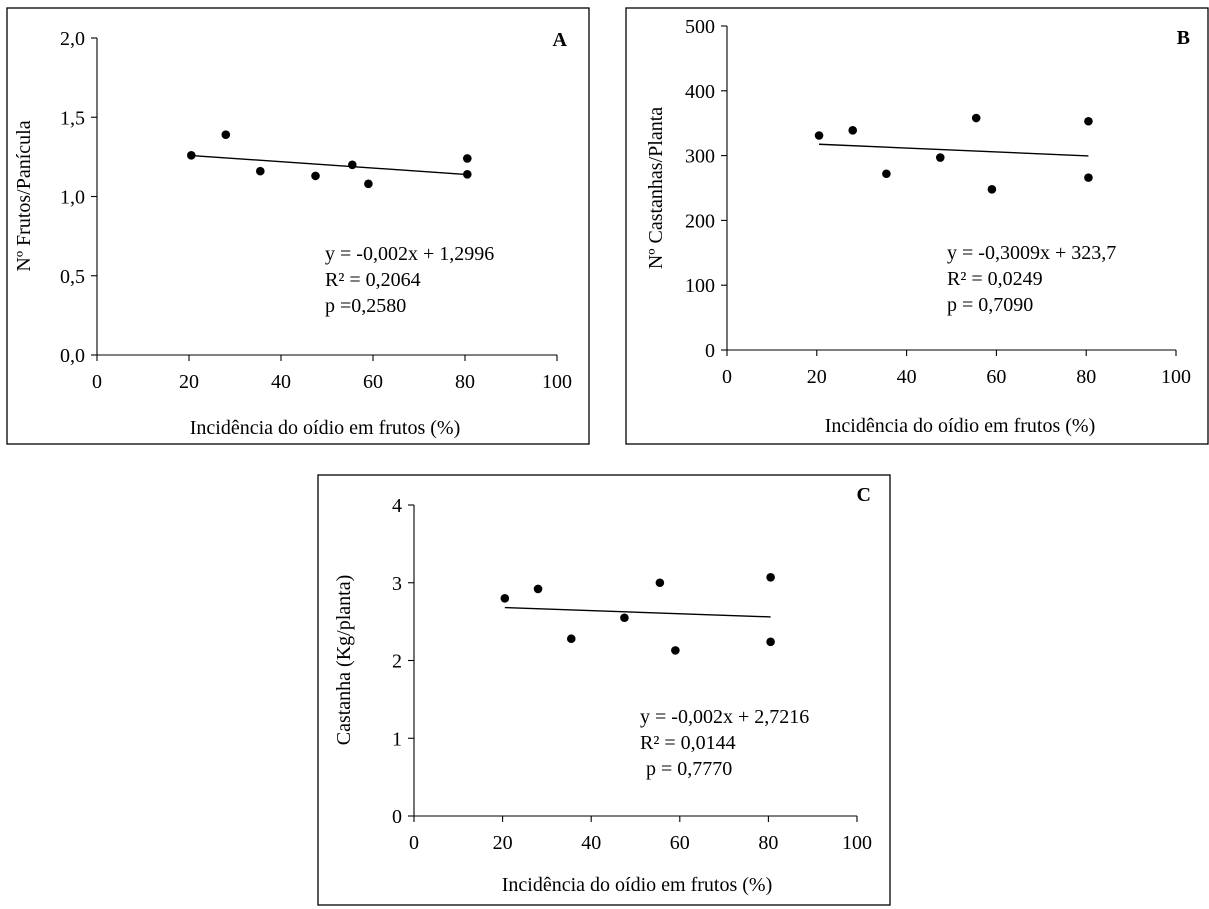  What do you see at coordinates (995, 279) in the screenshot?
I see `panel-b-annotation-line: R² = 0,0249` at bounding box center [995, 279].